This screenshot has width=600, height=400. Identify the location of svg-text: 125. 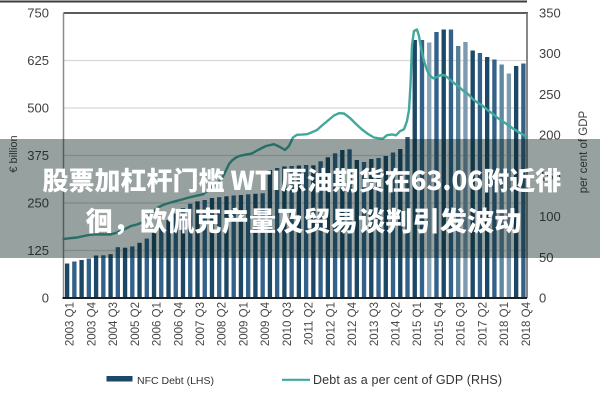
(38, 250).